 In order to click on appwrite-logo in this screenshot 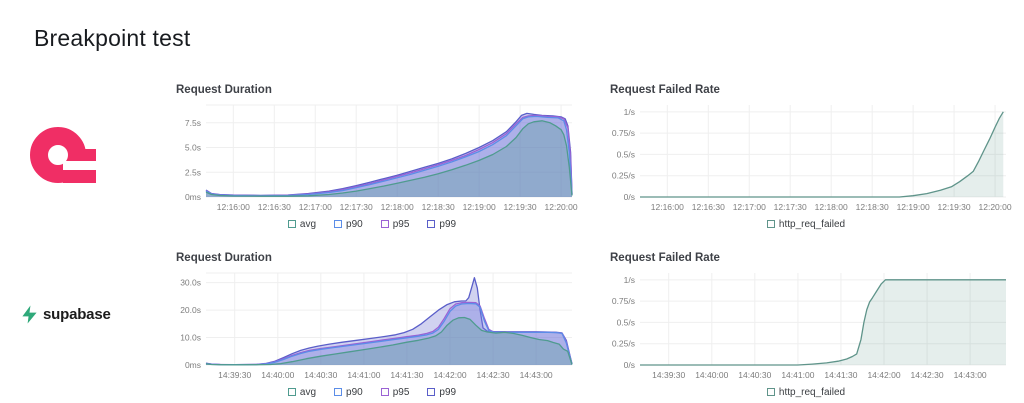, I will do `click(63, 155)`.